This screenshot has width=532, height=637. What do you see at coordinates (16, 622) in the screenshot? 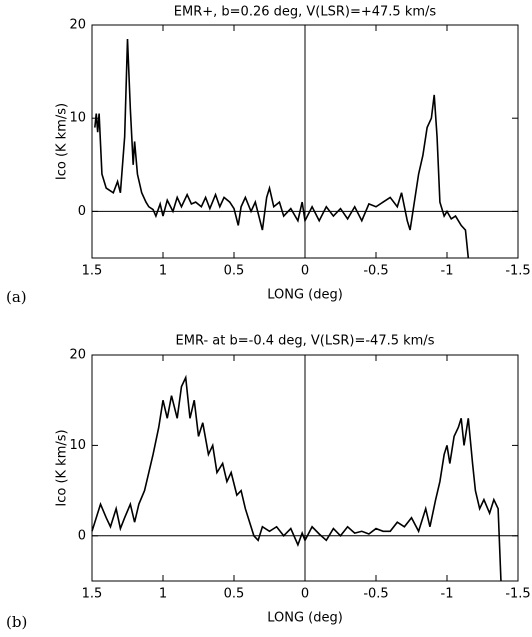
I see `panel-label: (b)` at bounding box center [16, 622].